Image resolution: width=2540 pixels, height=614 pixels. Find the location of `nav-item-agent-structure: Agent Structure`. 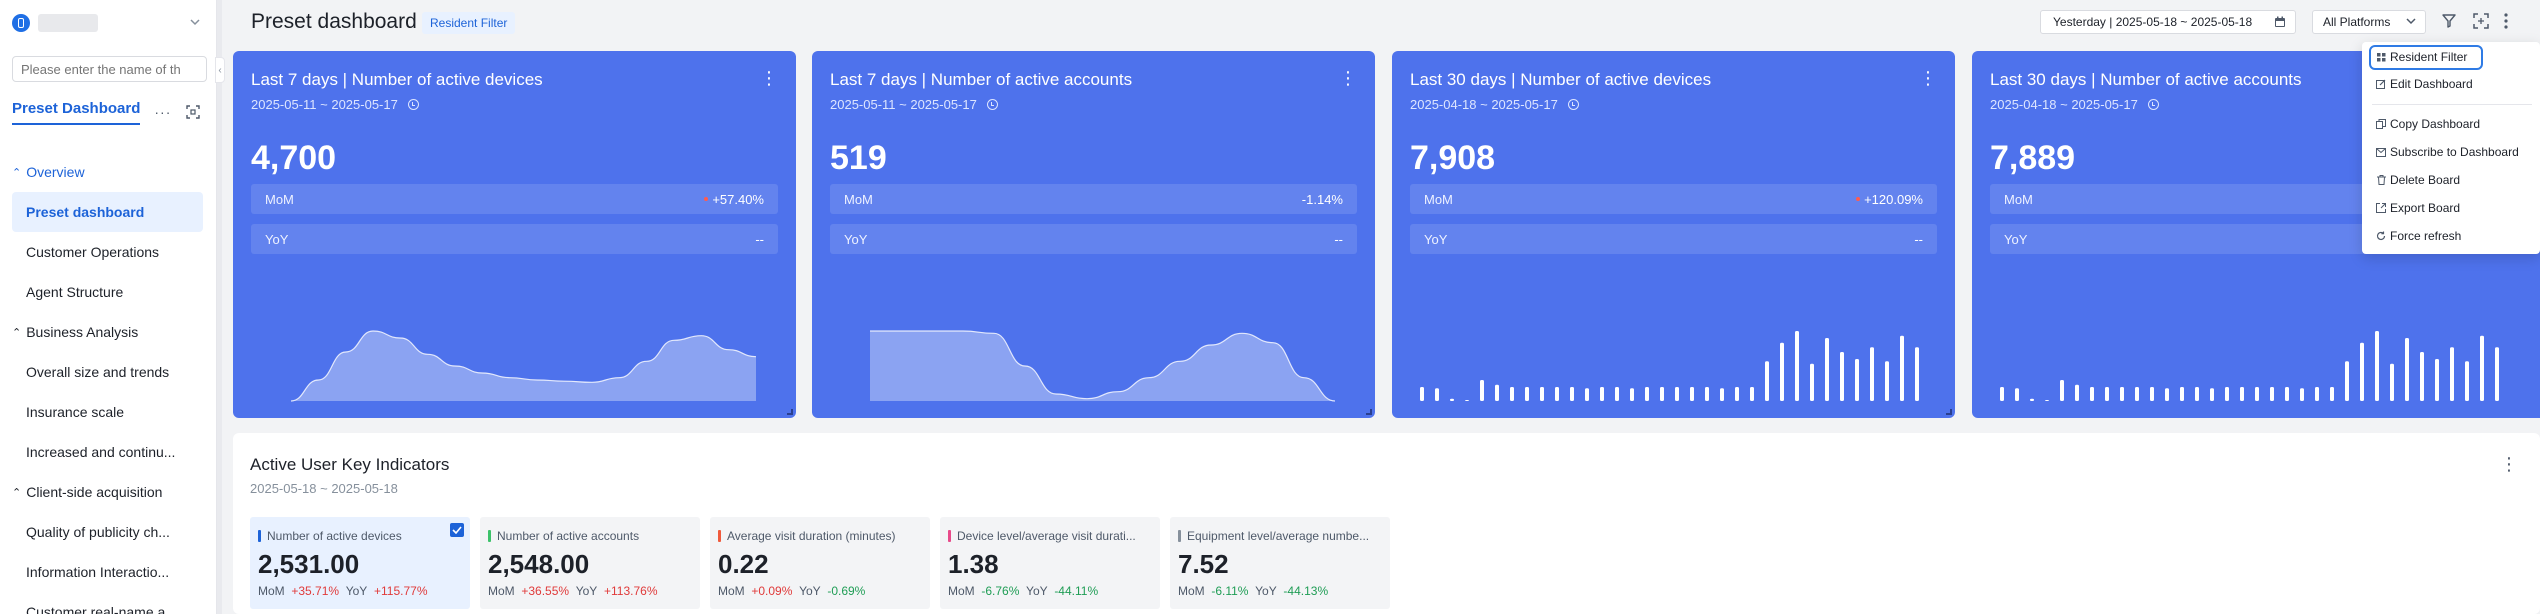

nav-item-agent-structure: Agent Structure is located at coordinates (75, 292).